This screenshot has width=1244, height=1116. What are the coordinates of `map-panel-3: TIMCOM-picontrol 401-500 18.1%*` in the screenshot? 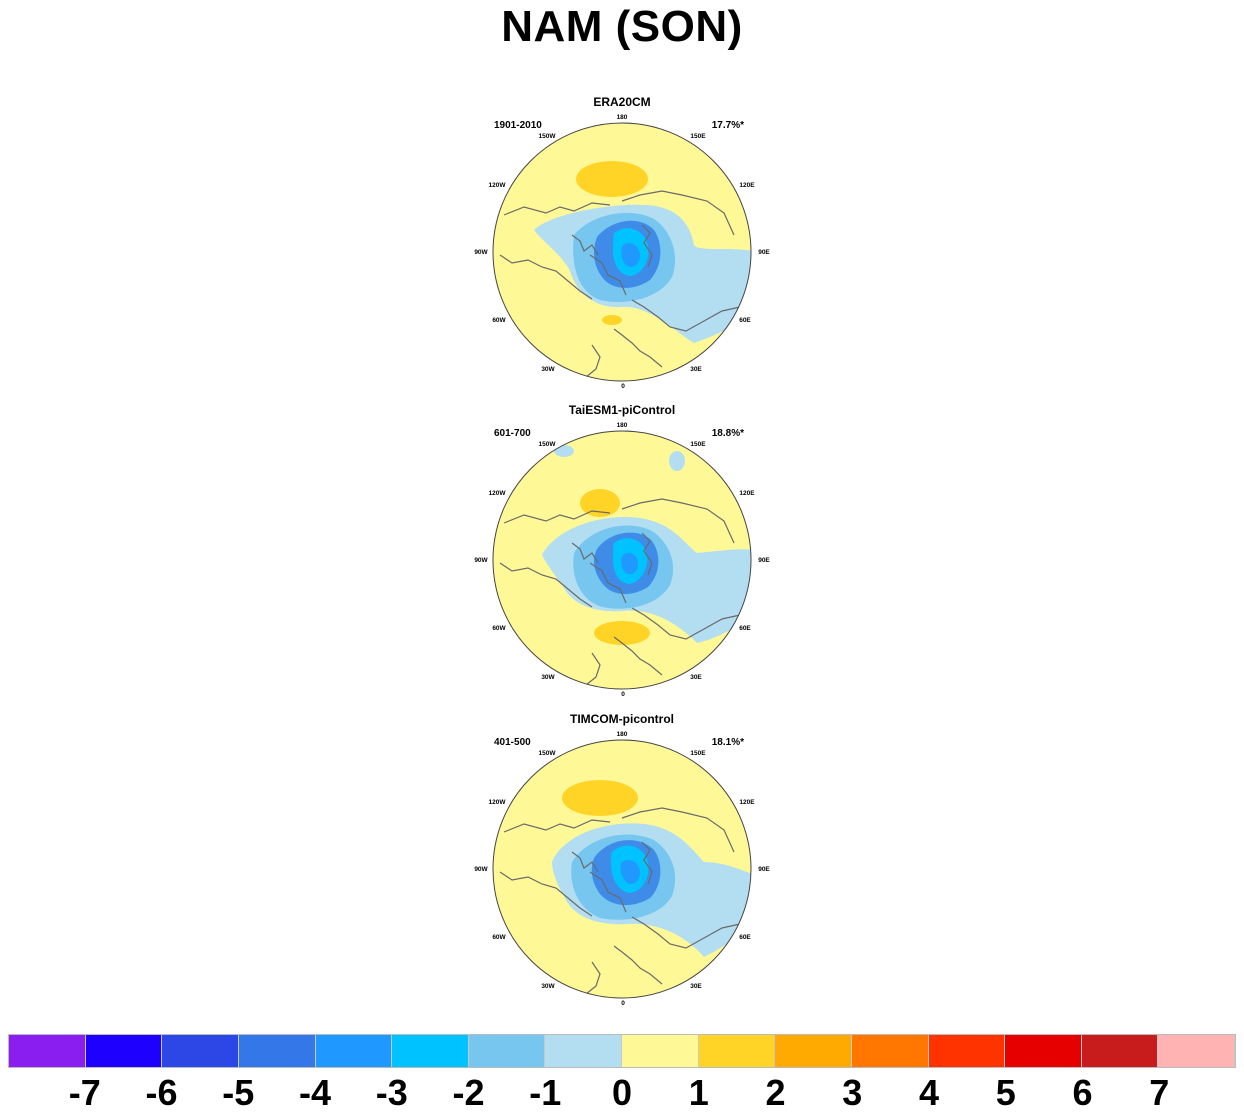 It's located at (622, 862).